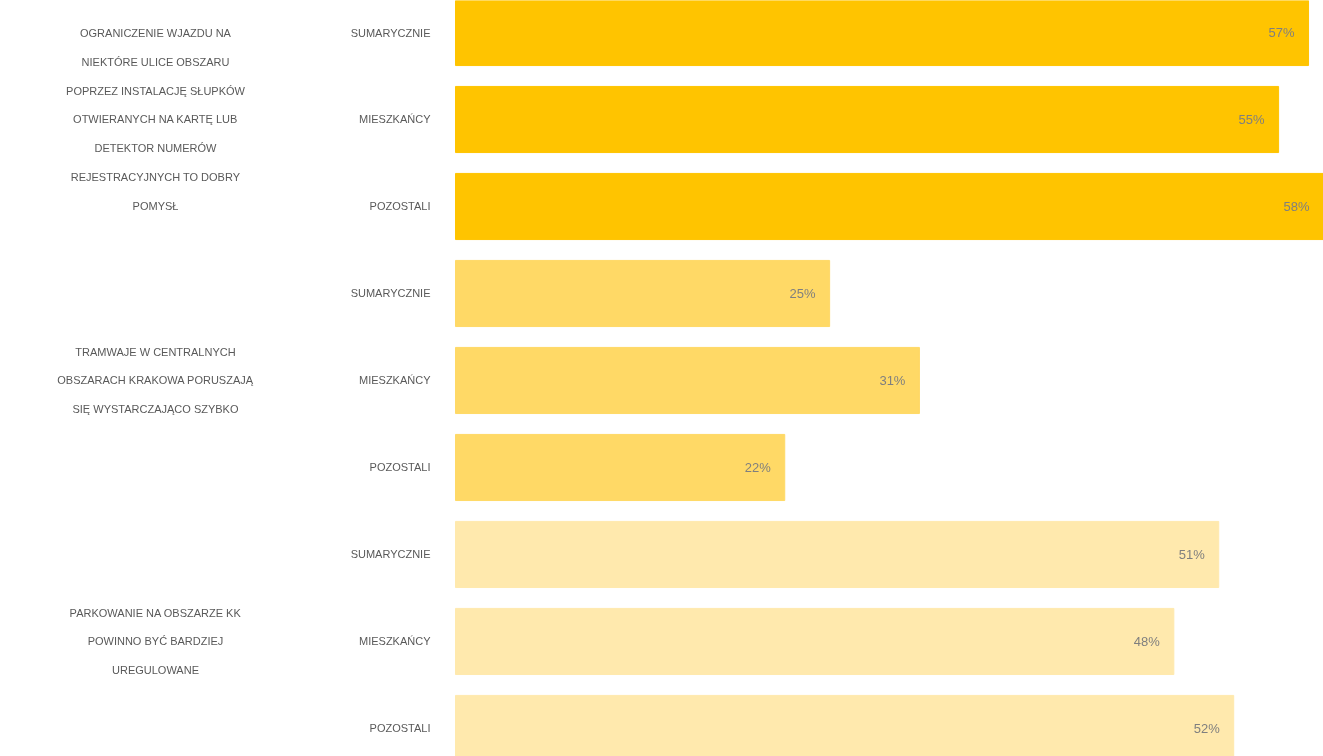 This screenshot has width=1323, height=756. I want to click on text: TRAMWAJE W CENTRALNYCH OBSZARACH KRAKOWA PORUSZAJĄ SIĘ WYSTARCZAJĄCO SZYBKO, so click(155, 380).